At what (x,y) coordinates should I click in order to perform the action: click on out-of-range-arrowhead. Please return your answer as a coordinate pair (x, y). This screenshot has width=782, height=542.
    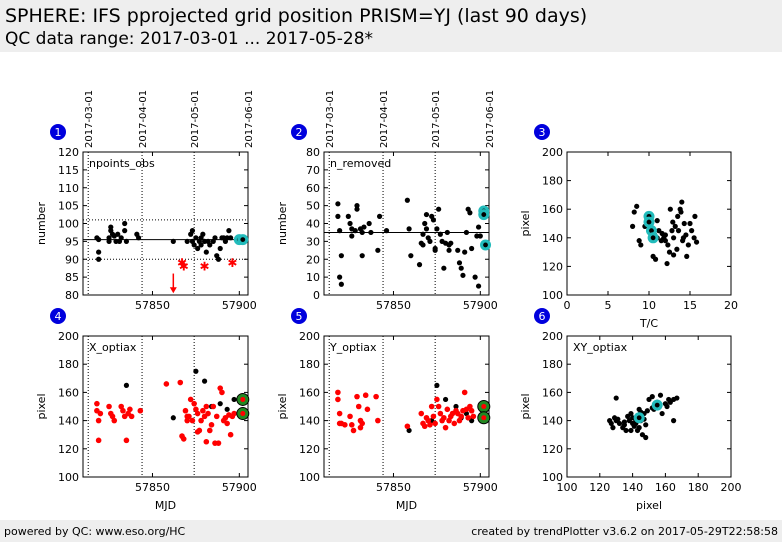
    Looking at the image, I should click on (173, 290).